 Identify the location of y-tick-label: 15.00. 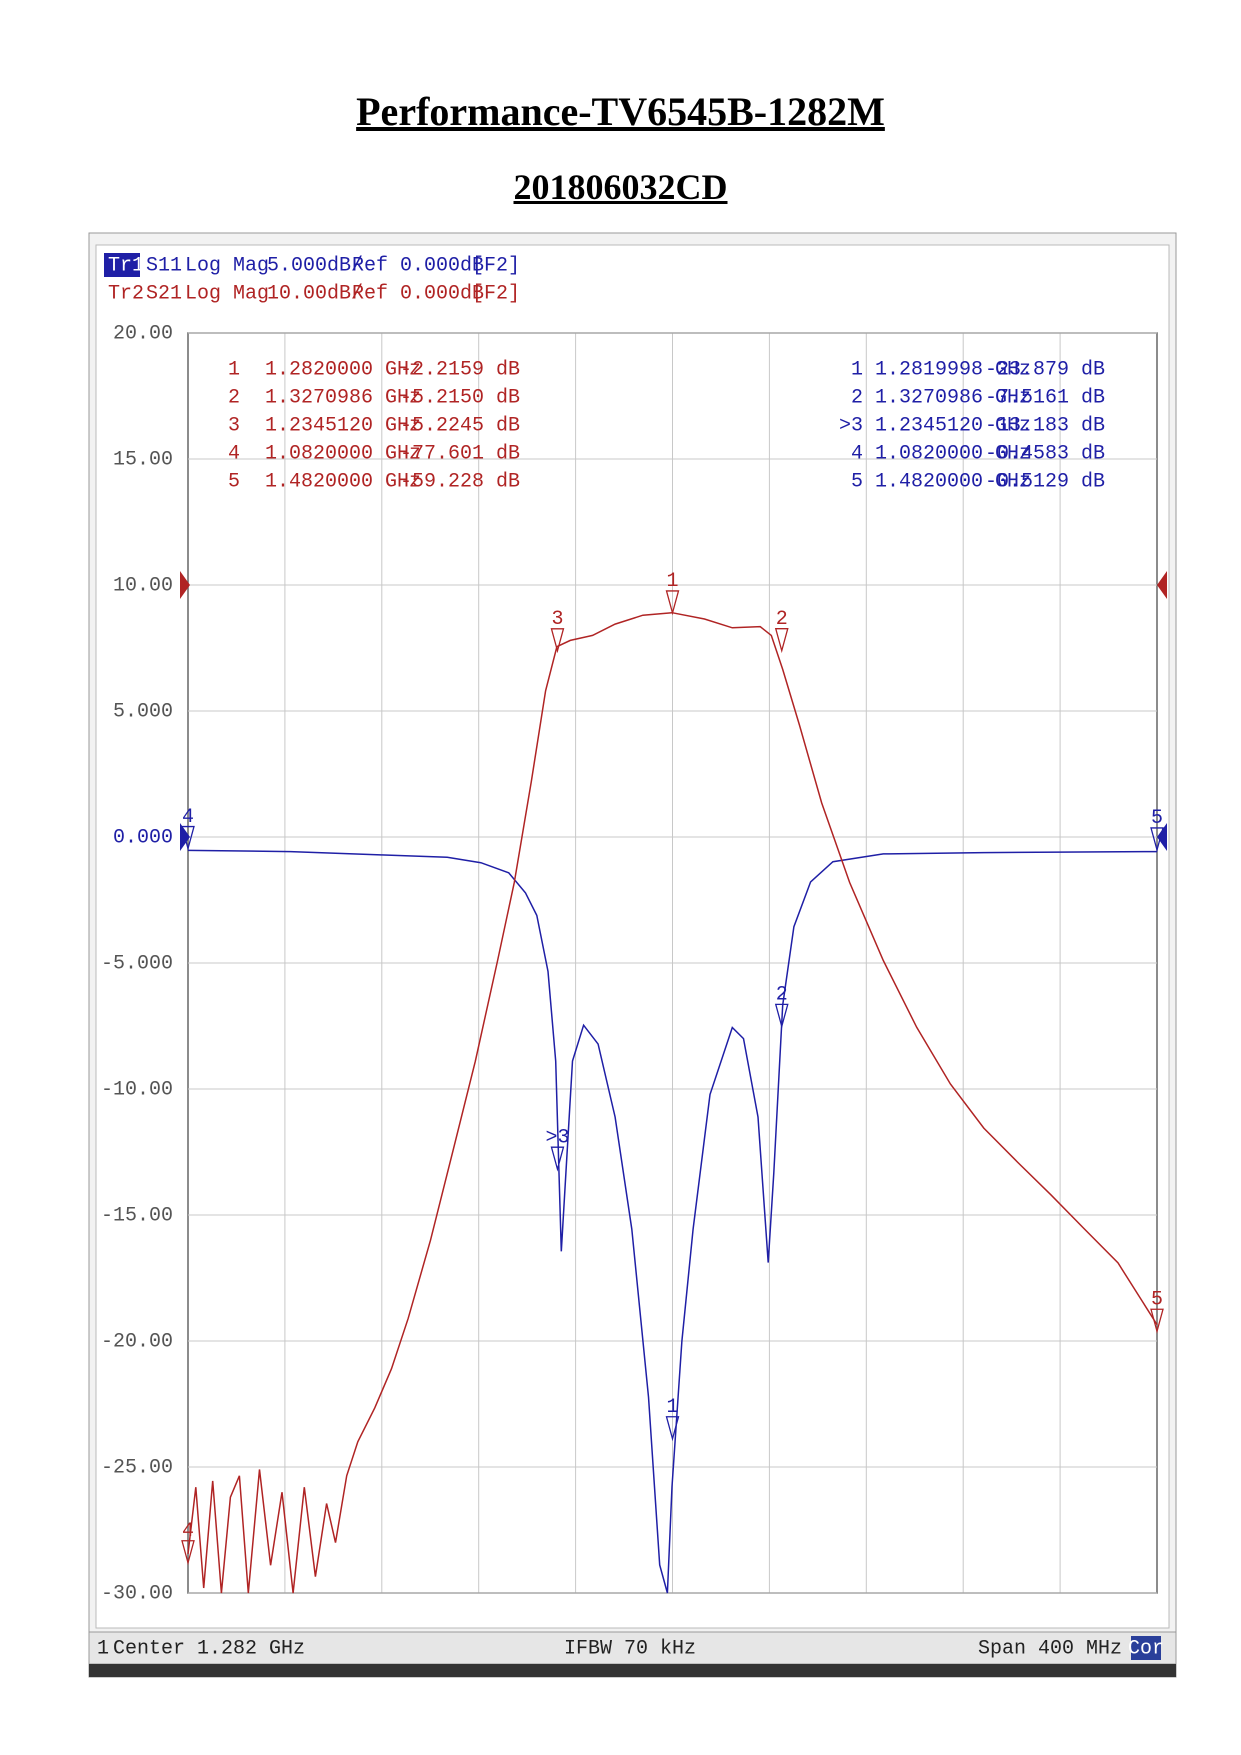
(143, 459).